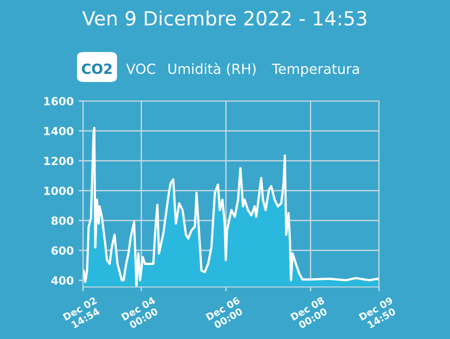 The height and width of the screenshot is (339, 450). Describe the element at coordinates (59, 131) in the screenshot. I see `y-tick-label: 1400` at that location.